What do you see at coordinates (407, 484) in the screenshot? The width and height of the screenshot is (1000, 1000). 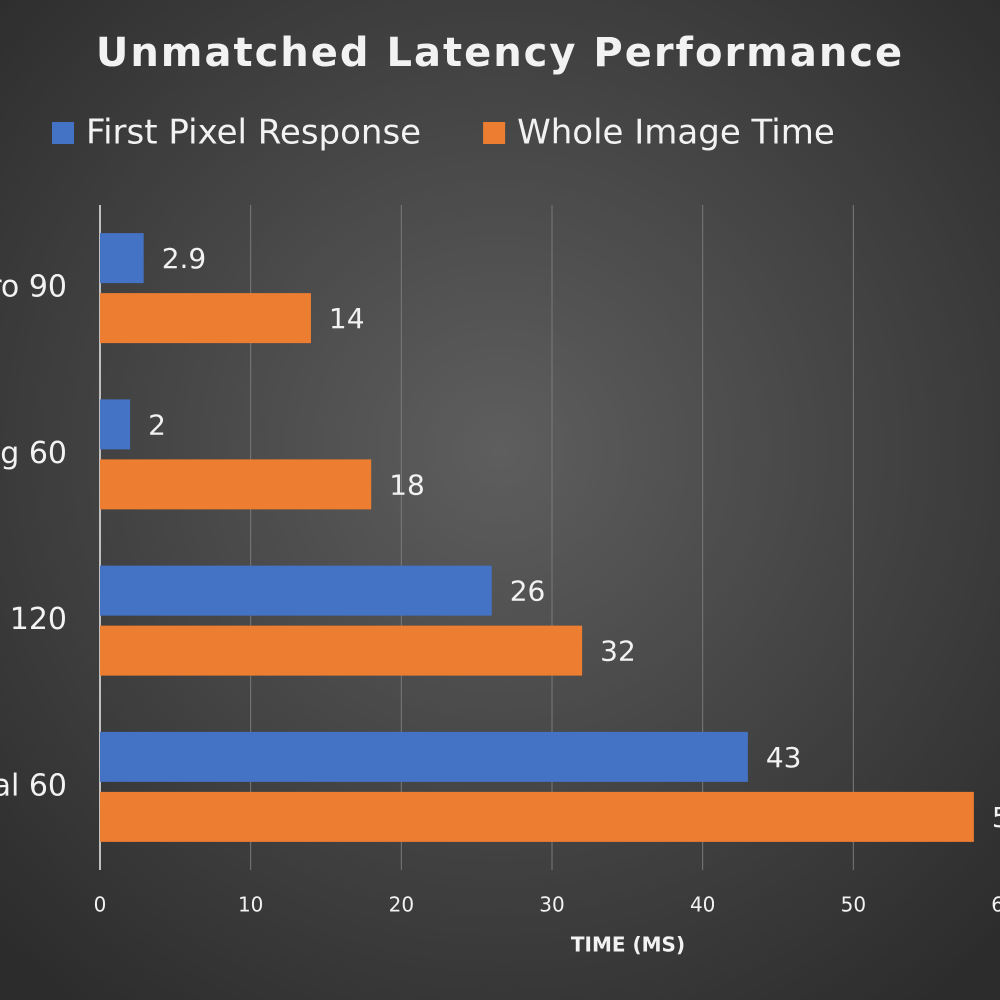 I see `value-label: 18` at bounding box center [407, 484].